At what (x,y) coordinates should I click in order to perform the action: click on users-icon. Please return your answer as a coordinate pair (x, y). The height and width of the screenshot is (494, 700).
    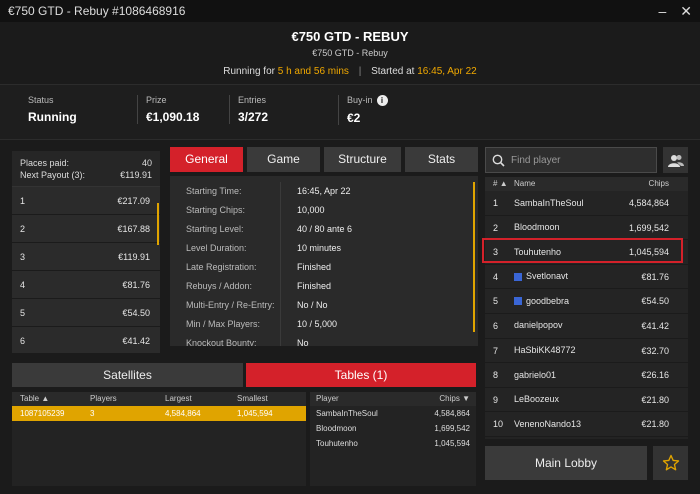
    Looking at the image, I should click on (675, 160).